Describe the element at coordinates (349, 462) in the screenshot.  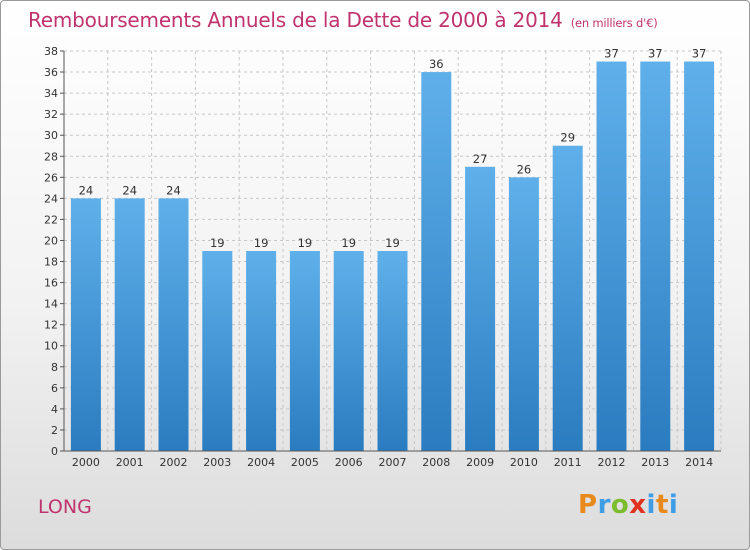
I see `x-tick-label: 2006` at that location.